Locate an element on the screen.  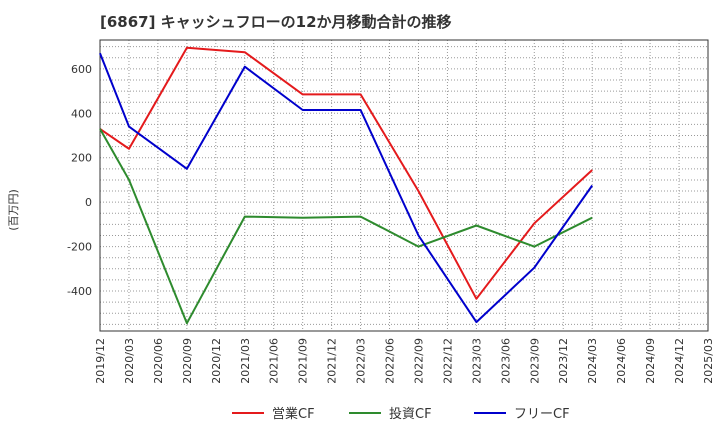
x-tick-label: 2020/12 is located at coordinates (216, 361).